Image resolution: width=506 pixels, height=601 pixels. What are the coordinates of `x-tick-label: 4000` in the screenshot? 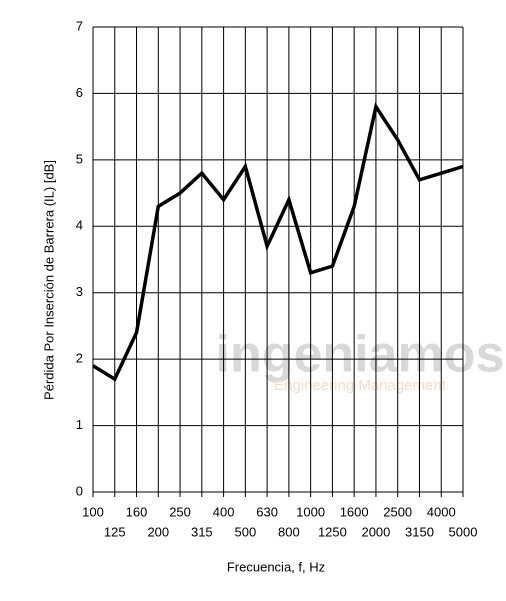 It's located at (441, 511).